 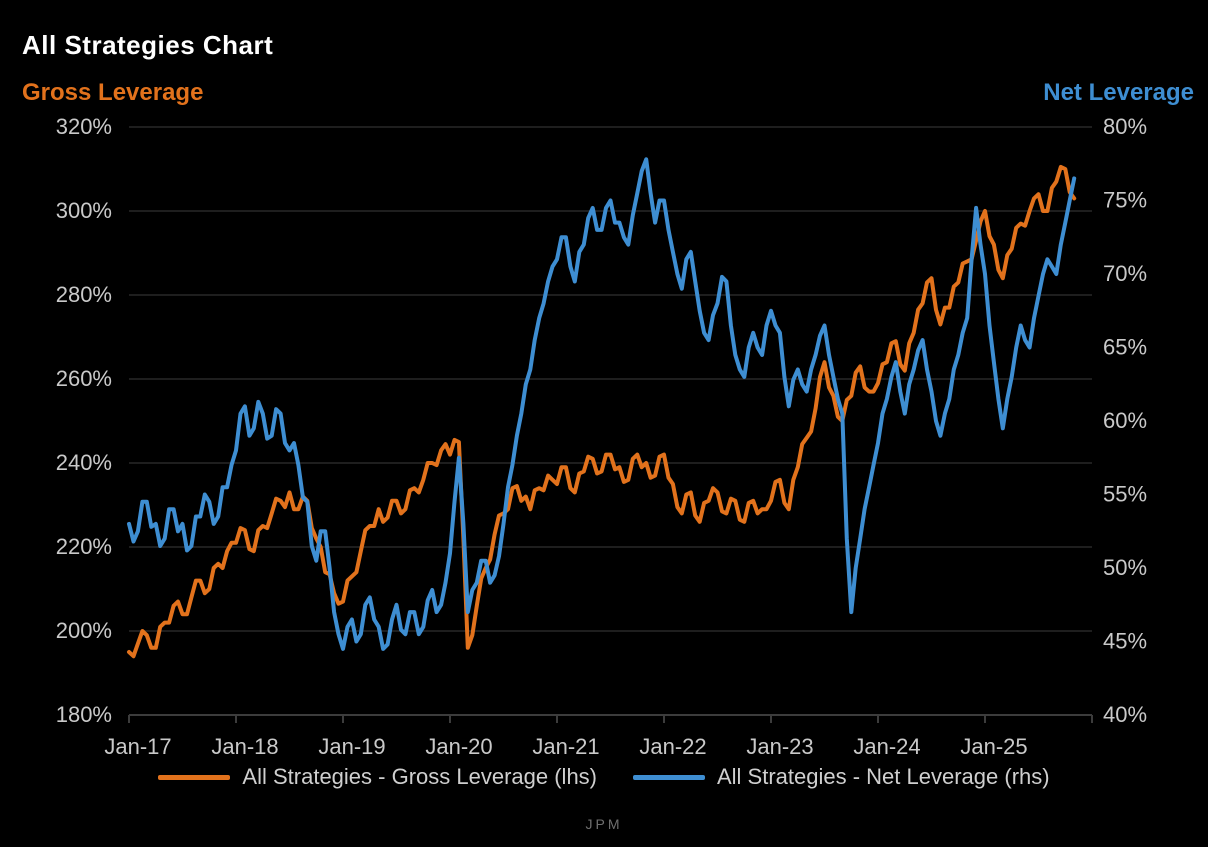 What do you see at coordinates (1125, 420) in the screenshot?
I see `right-tick-label: 60%` at bounding box center [1125, 420].